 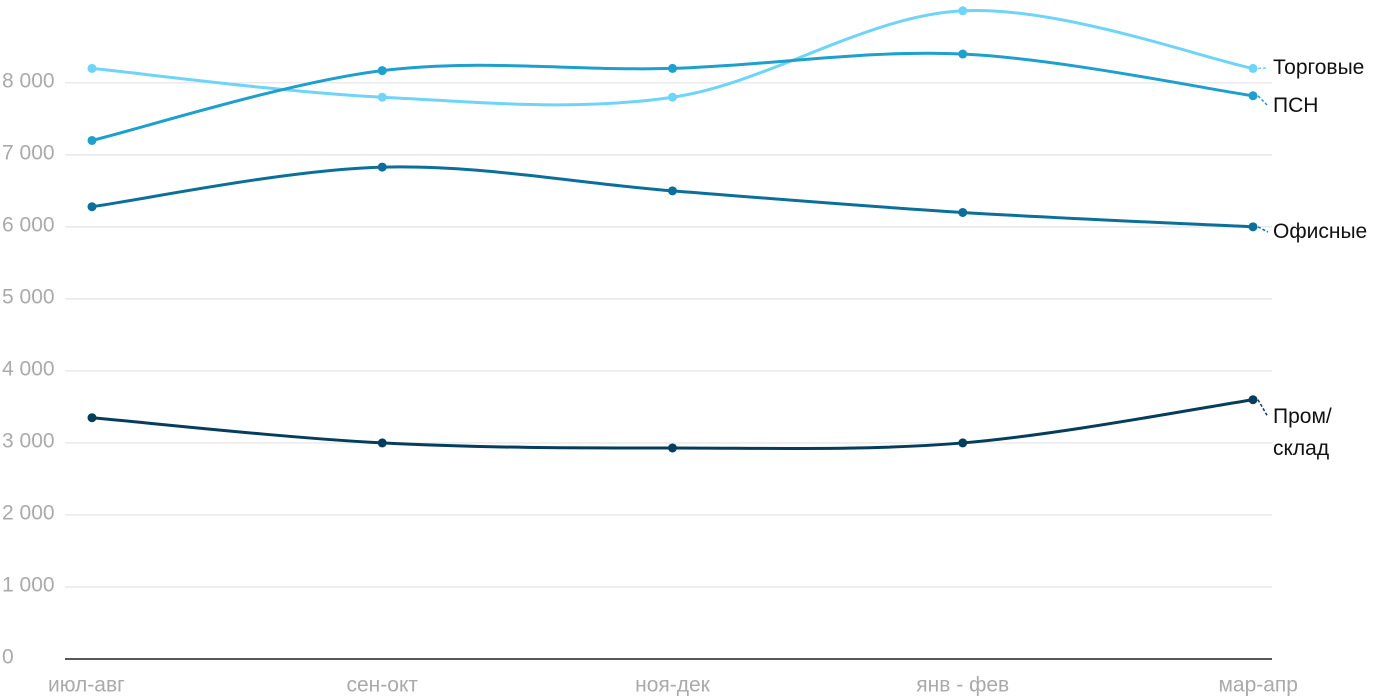 What do you see at coordinates (1302, 432) in the screenshot?
I see `series-label: Пром/ склад` at bounding box center [1302, 432].